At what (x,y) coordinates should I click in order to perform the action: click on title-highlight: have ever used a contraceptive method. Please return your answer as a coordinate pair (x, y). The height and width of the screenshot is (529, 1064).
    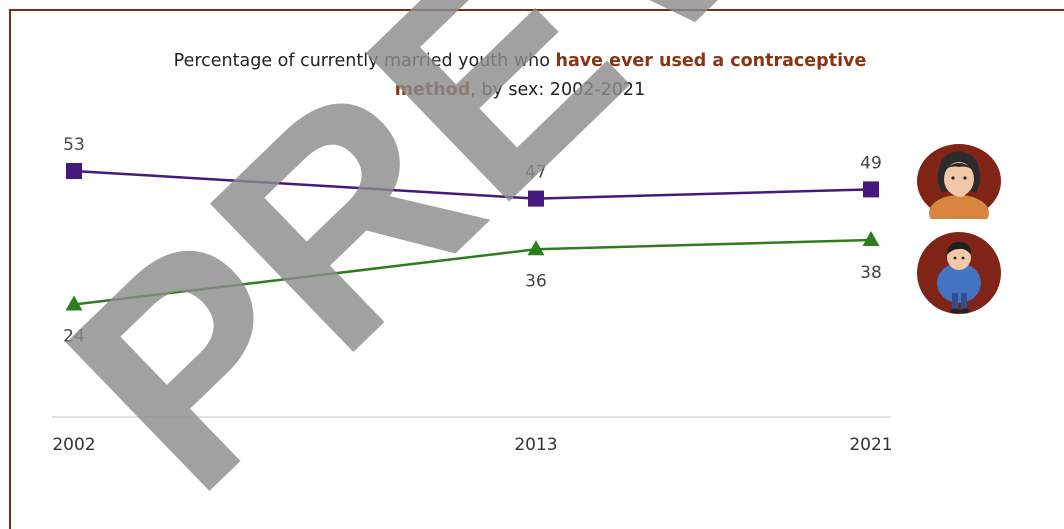
    Looking at the image, I should click on (630, 75).